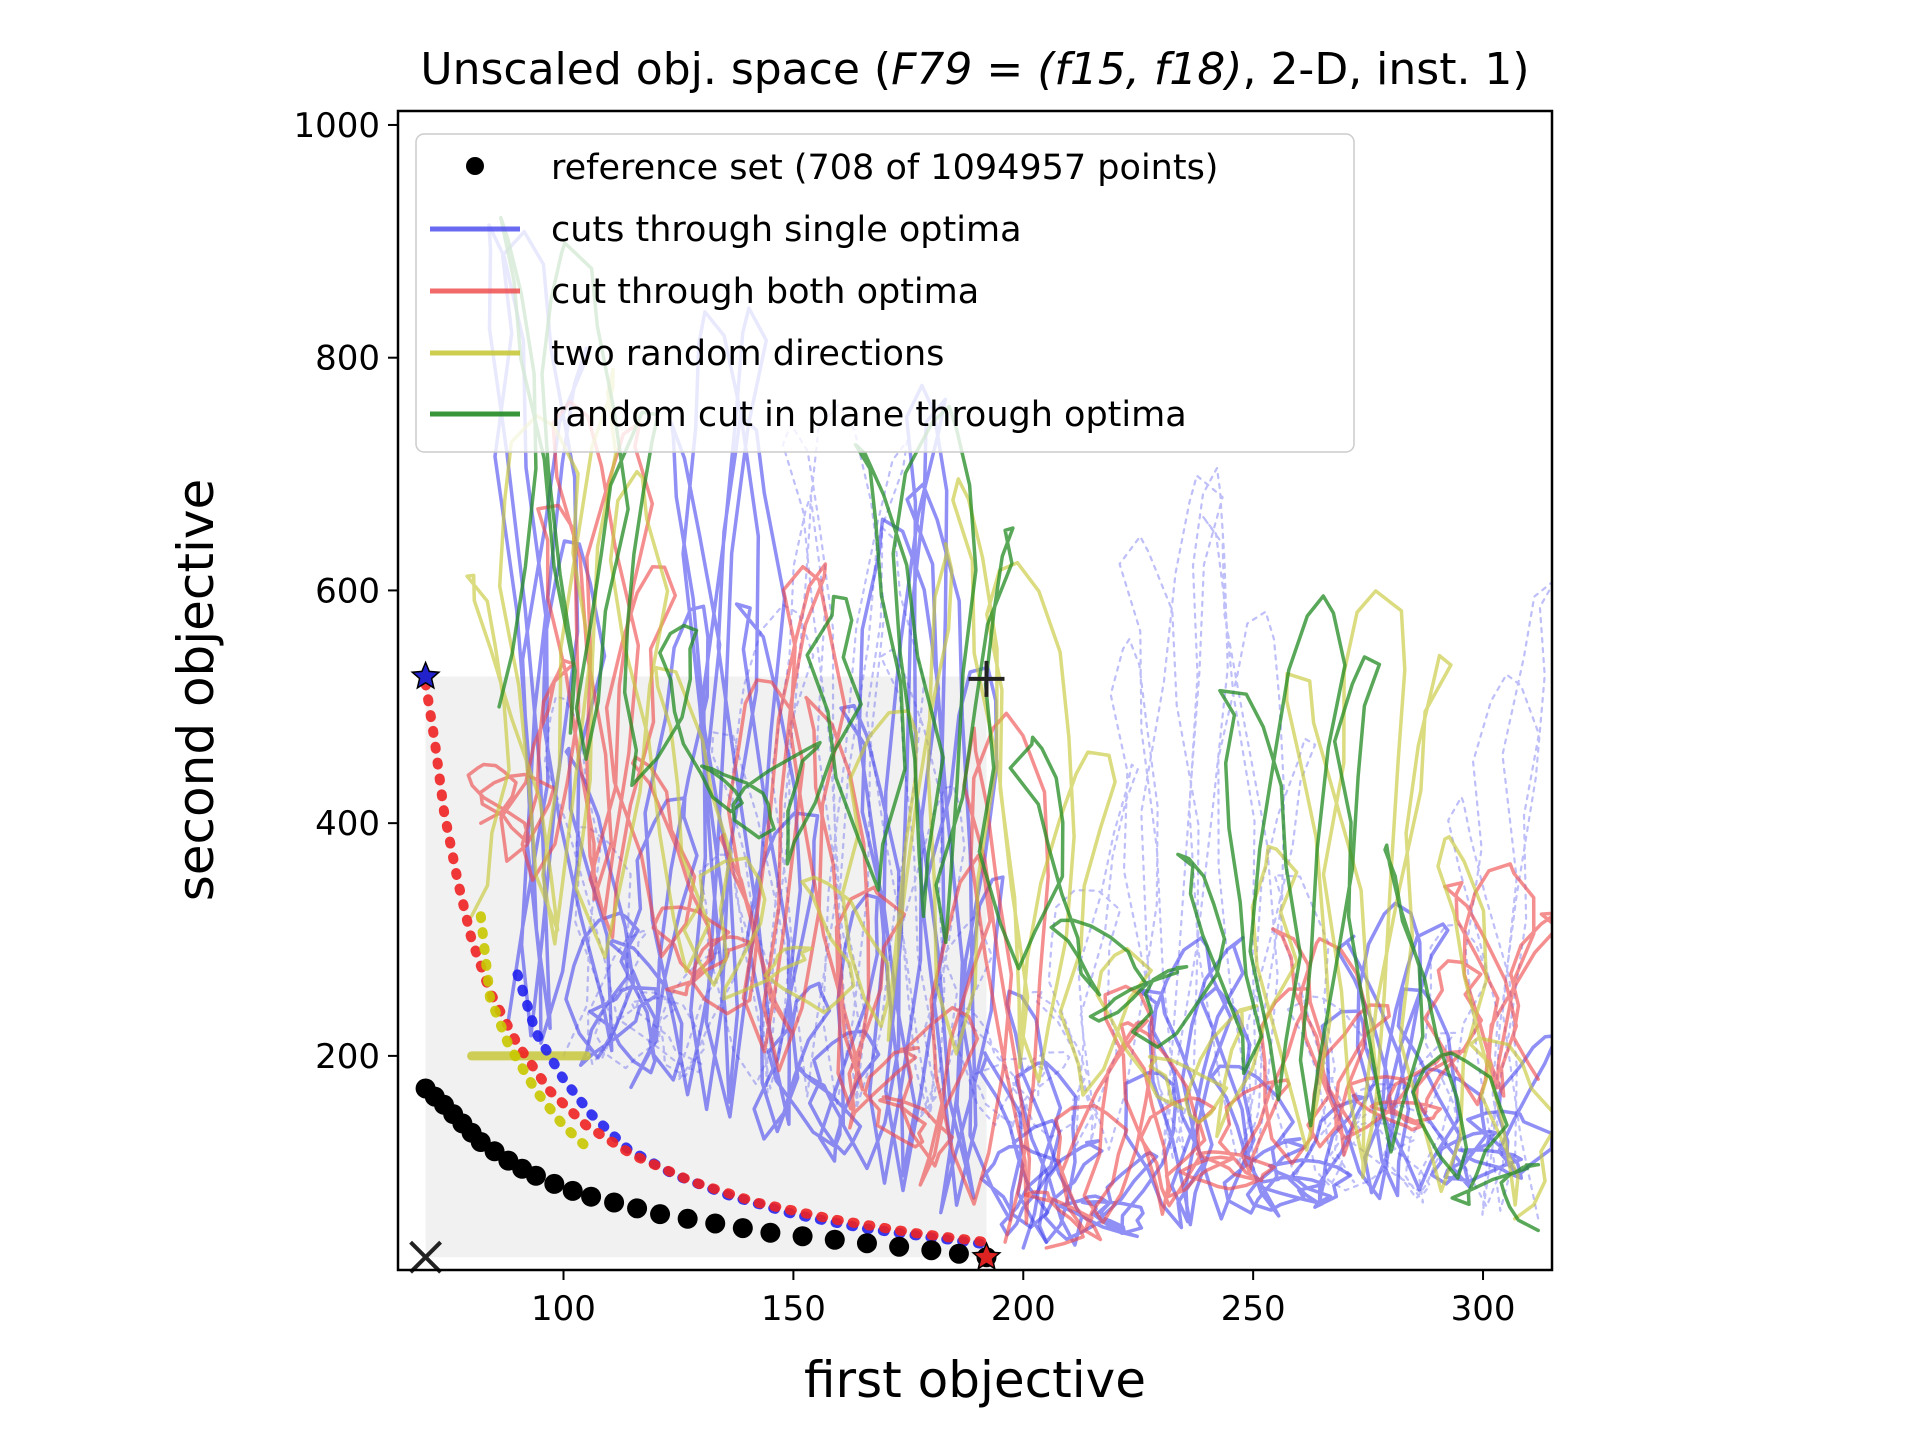  What do you see at coordinates (1253, 1309) in the screenshot?
I see `x-tick-label: 250` at bounding box center [1253, 1309].